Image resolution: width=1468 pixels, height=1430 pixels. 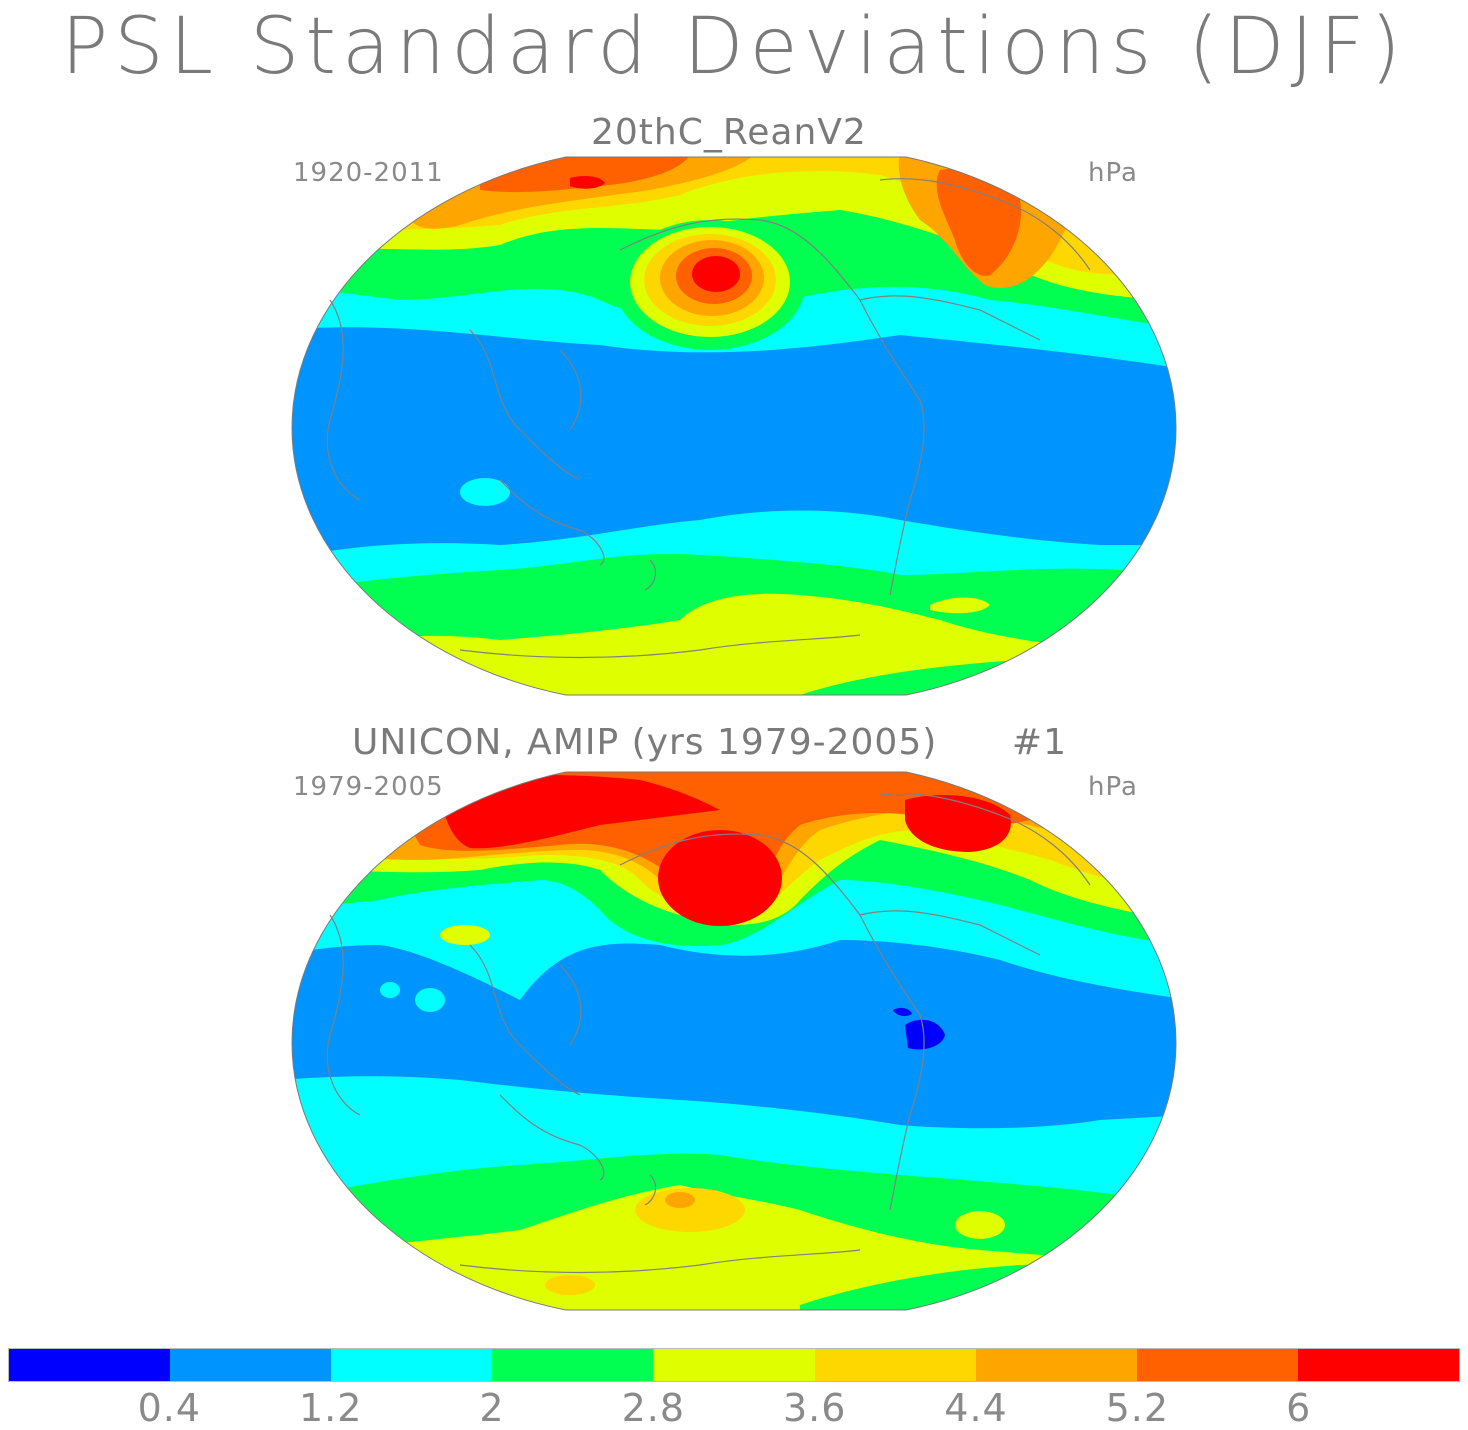 I want to click on panel-2-years: 1979-2005, so click(x=368, y=787).